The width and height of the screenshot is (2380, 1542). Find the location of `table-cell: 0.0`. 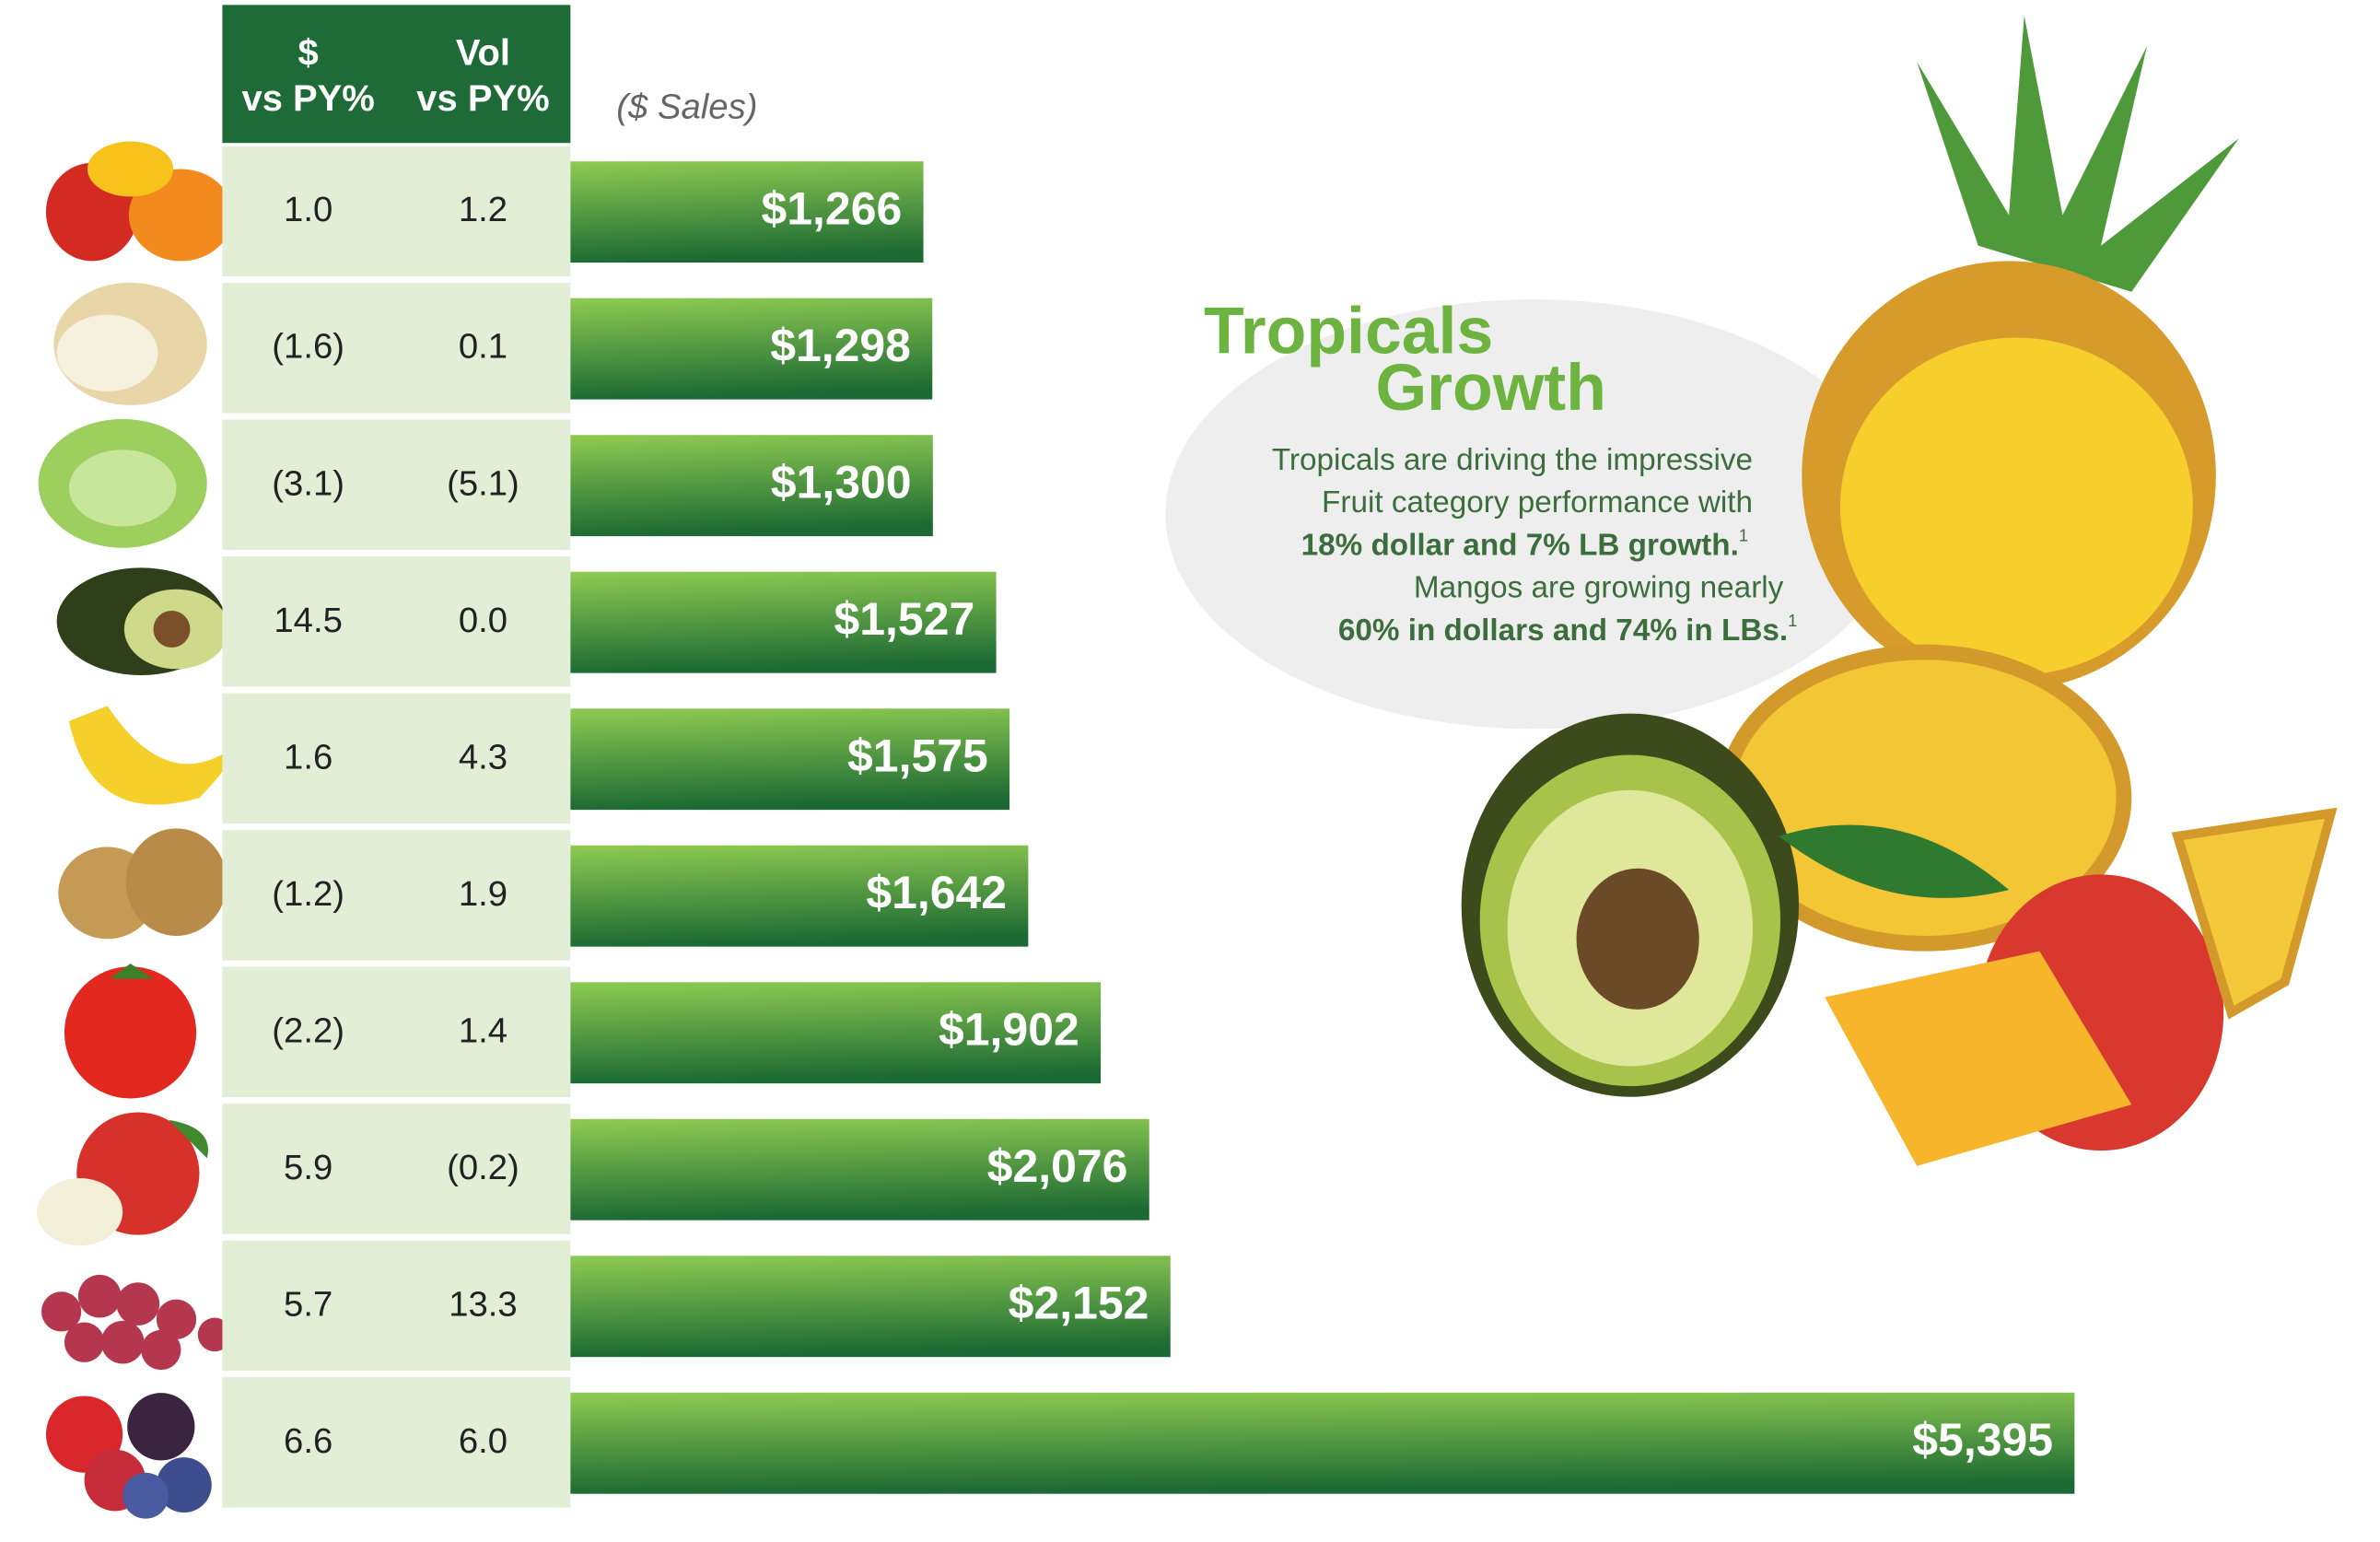

table-cell: 0.0 is located at coordinates (483, 620).